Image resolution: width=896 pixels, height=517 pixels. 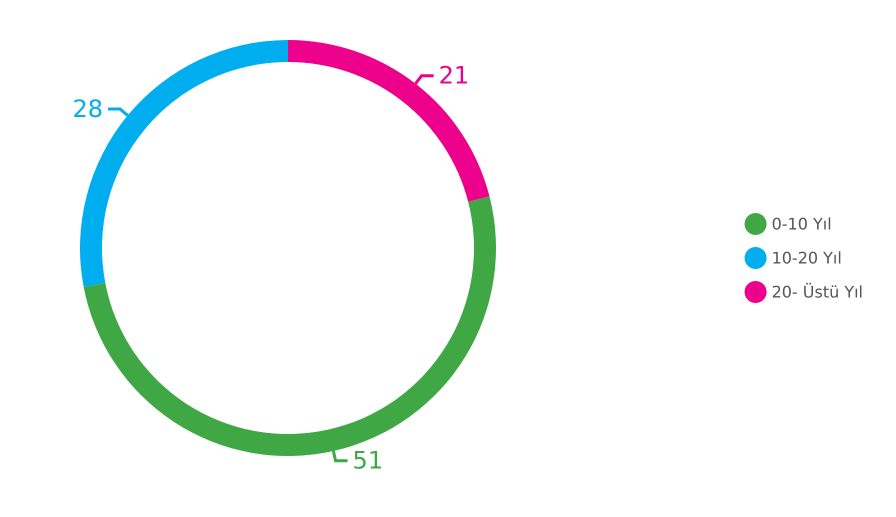 I want to click on legend-label: 20- Üstü Yıl, so click(x=818, y=292).